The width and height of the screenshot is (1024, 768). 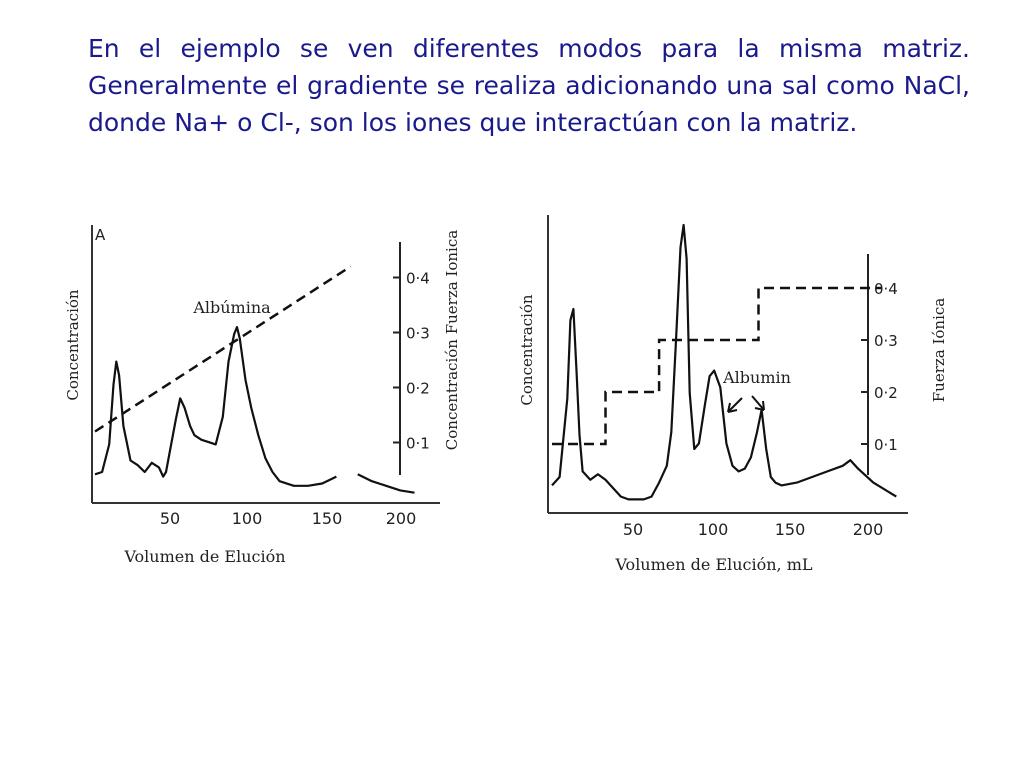 I want to click on albumin-arrowhead-right, so click(x=759, y=405).